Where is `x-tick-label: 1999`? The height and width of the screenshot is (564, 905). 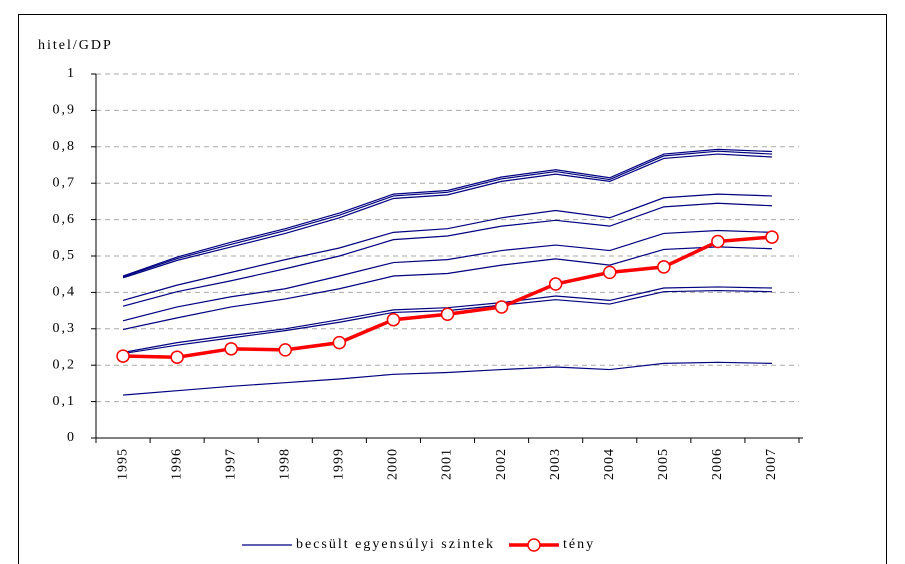 x-tick-label: 1999 is located at coordinates (339, 464).